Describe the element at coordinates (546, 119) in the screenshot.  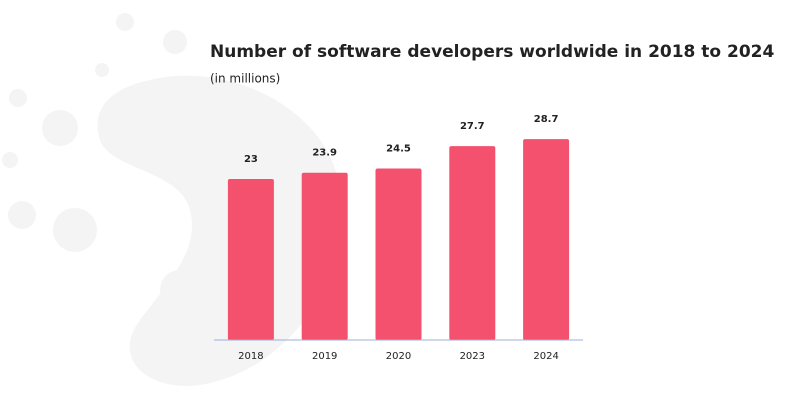
I see `value-label: 28.7` at that location.